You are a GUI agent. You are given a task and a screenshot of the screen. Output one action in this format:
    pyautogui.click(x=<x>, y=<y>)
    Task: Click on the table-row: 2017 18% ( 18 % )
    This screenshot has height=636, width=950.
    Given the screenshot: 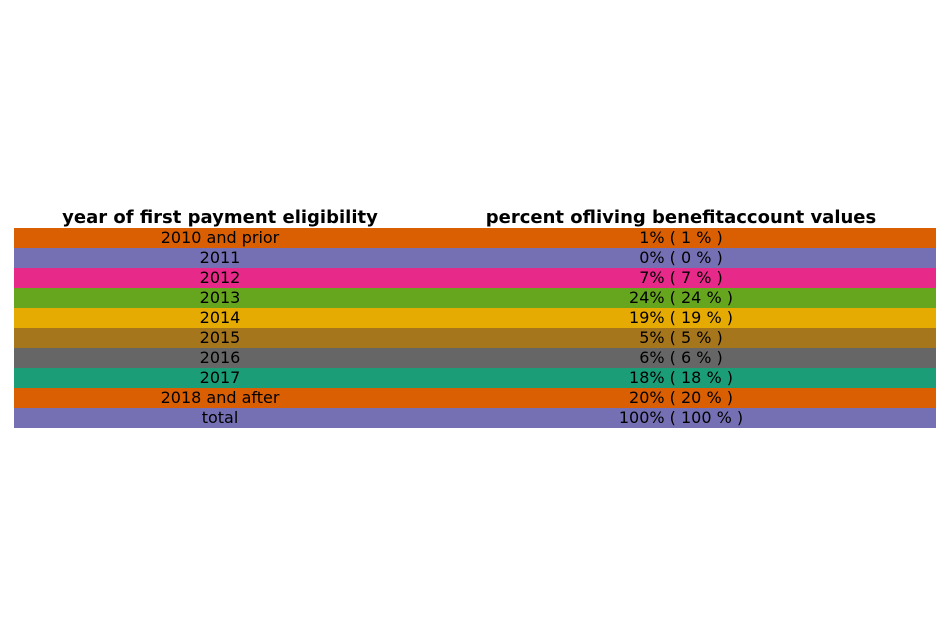 What is the action you would take?
    pyautogui.click(x=475, y=378)
    